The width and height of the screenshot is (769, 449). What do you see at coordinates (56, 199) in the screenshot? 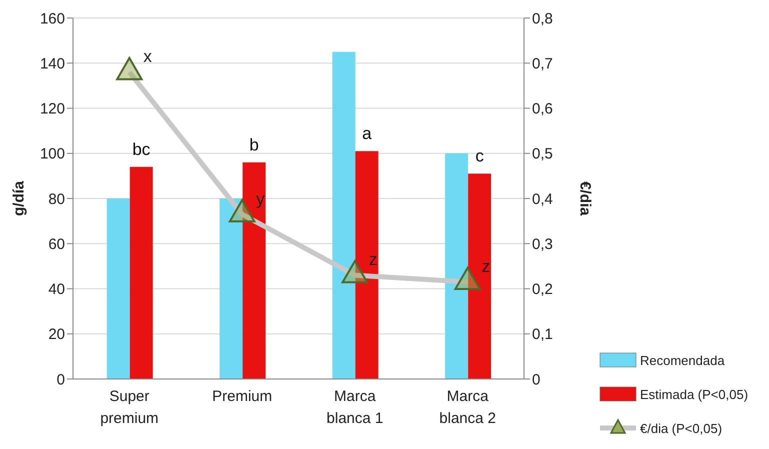
I see `y-tick-label: 80` at bounding box center [56, 199].